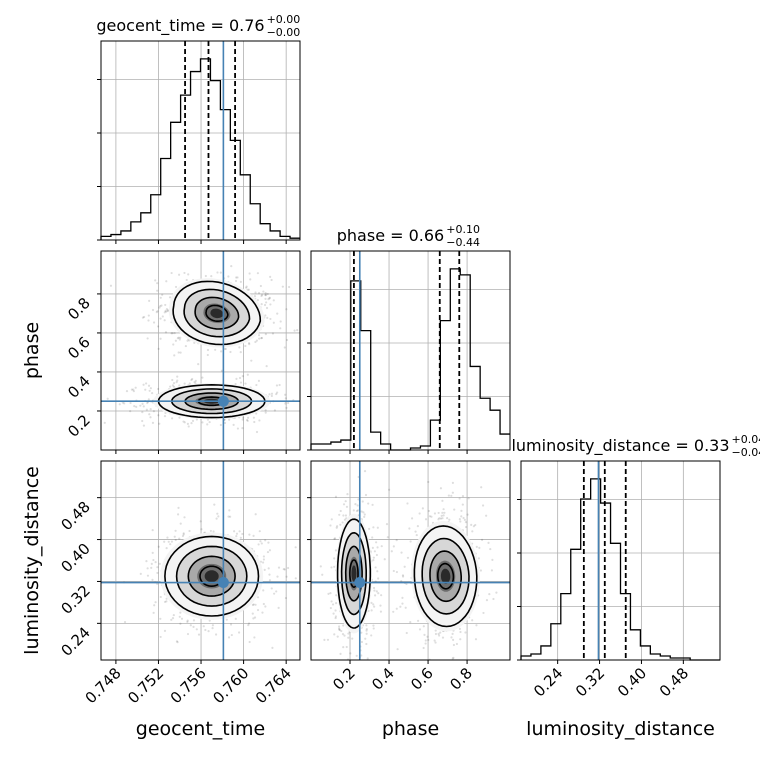 This screenshot has width=760, height=760. What do you see at coordinates (200, 729) in the screenshot?
I see `x-axis-label-geocent-time: geocent_time` at bounding box center [200, 729].